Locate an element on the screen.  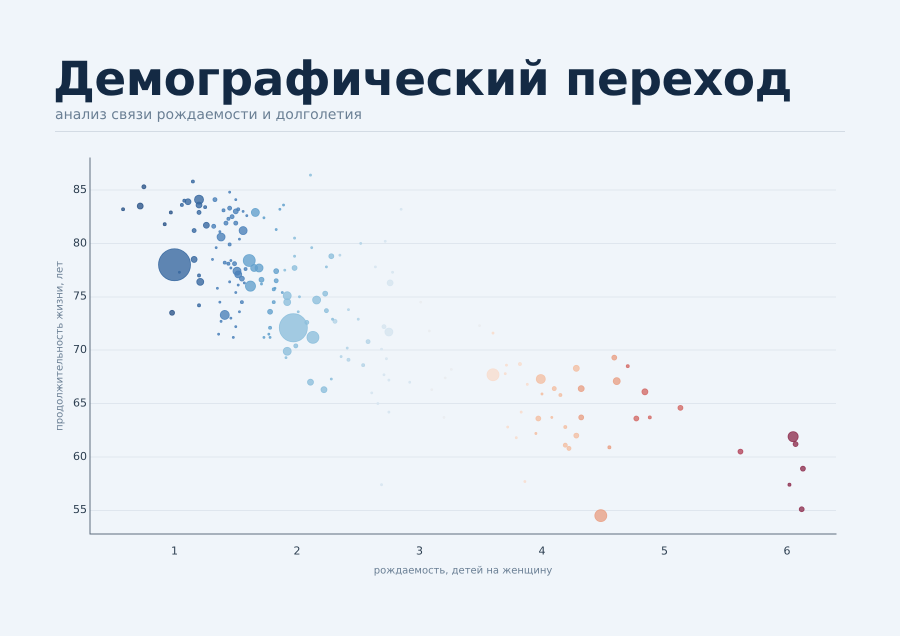
y-tick-label: 85 is located at coordinates (79, 189).